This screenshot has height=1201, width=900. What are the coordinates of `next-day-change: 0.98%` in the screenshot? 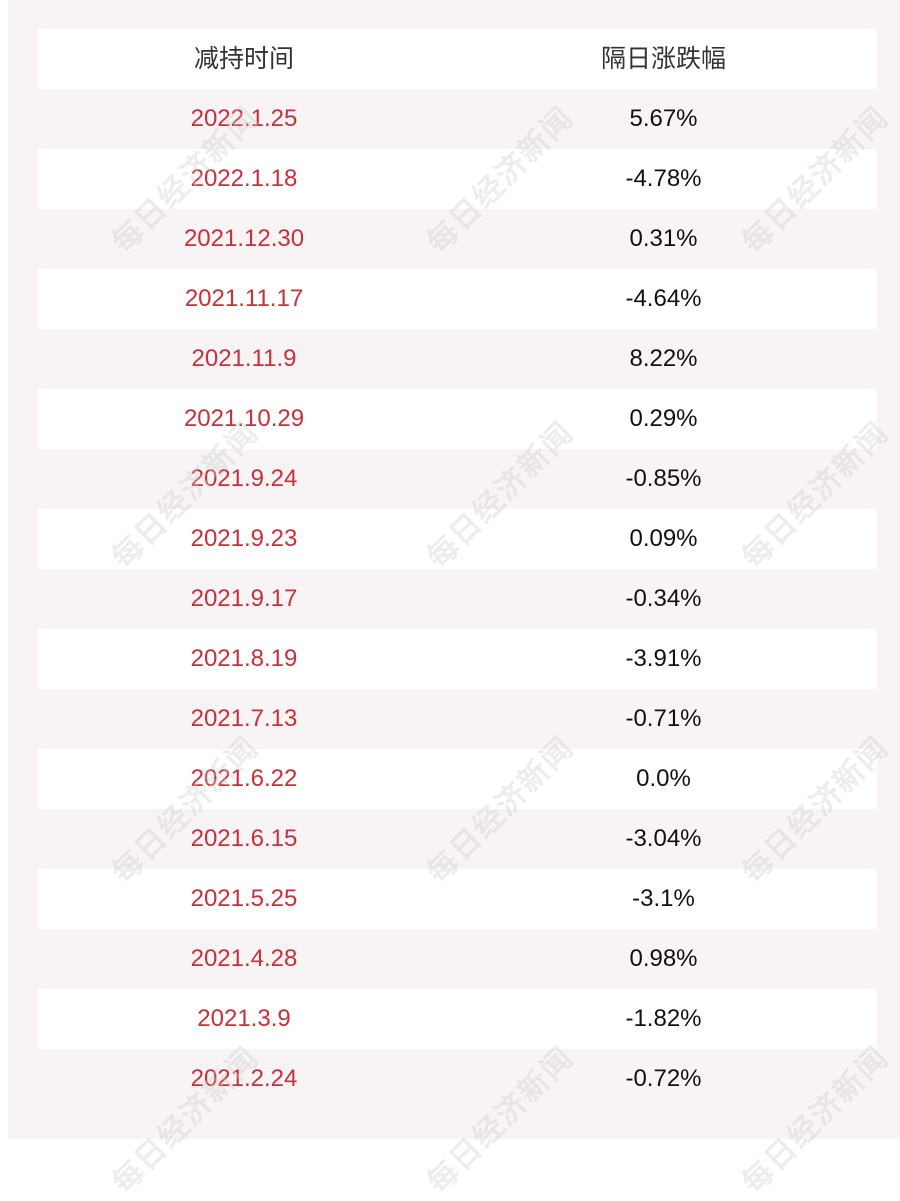 It's located at (663, 958).